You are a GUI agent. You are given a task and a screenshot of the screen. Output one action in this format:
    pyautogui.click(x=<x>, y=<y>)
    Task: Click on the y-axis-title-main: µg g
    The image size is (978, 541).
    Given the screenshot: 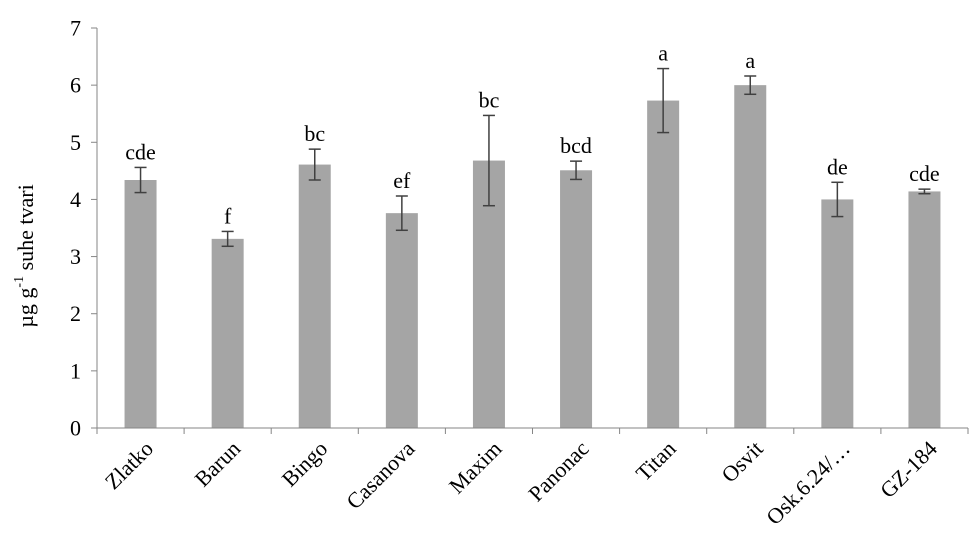 What is the action you would take?
    pyautogui.click(x=25, y=308)
    